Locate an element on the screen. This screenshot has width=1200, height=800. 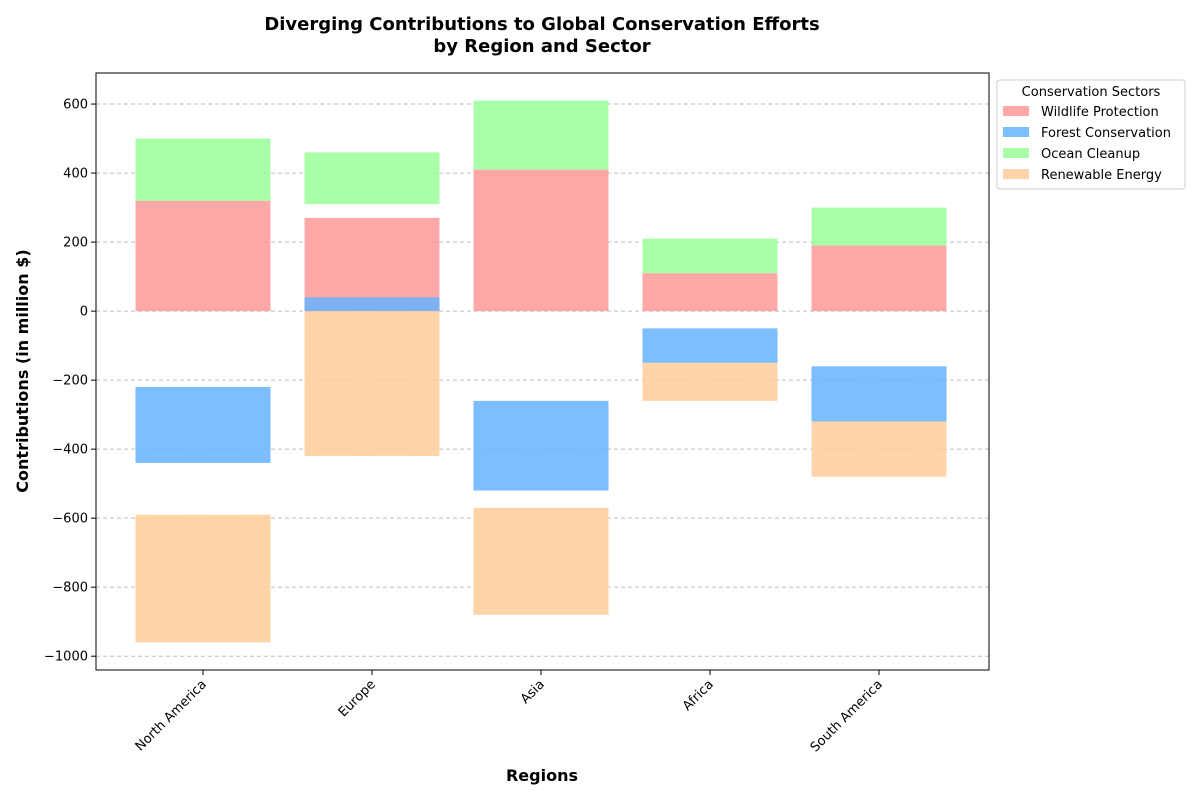
legend-label: Forest Conservation is located at coordinates (1106, 133).